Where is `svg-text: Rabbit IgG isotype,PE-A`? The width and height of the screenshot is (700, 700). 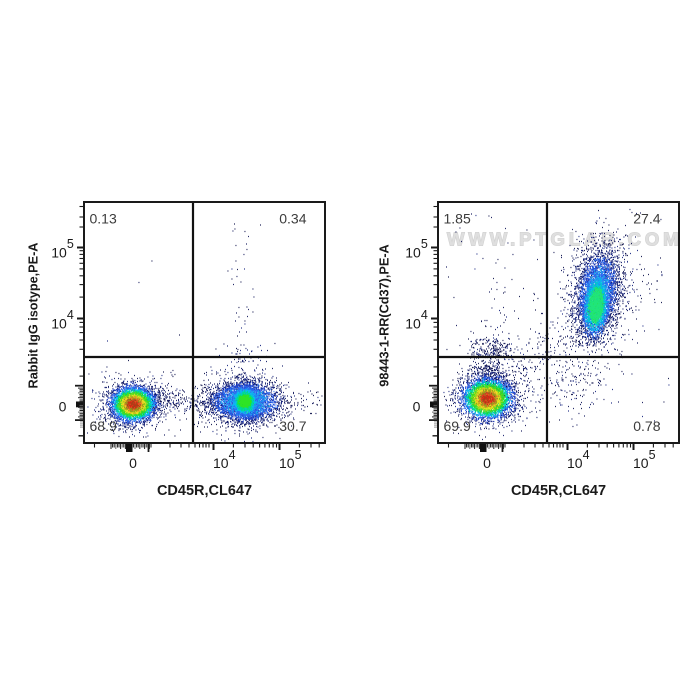 svg-text: Rabbit IgG isotype,PE-A is located at coordinates (34, 316).